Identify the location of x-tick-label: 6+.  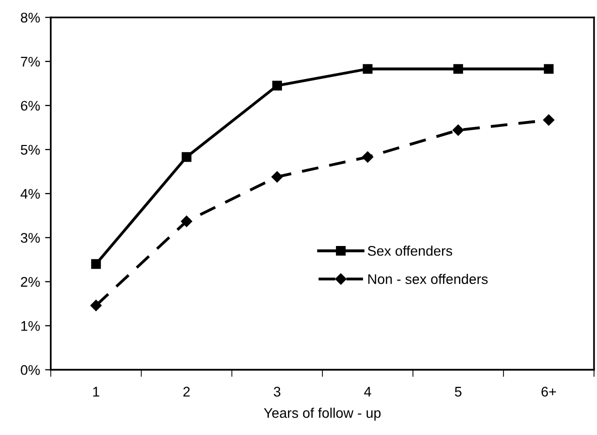
(549, 391).